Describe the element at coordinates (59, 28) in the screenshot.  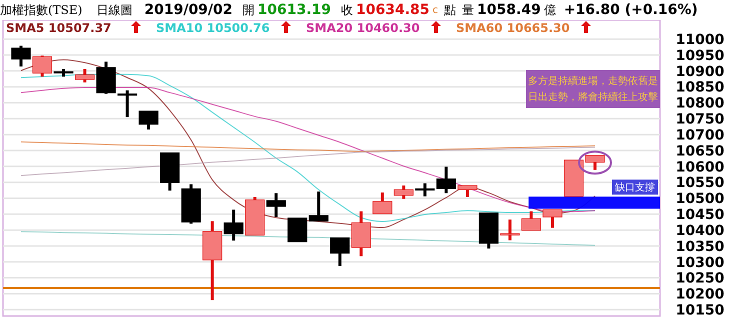
I see `text: SMA5 10507.37` at that location.